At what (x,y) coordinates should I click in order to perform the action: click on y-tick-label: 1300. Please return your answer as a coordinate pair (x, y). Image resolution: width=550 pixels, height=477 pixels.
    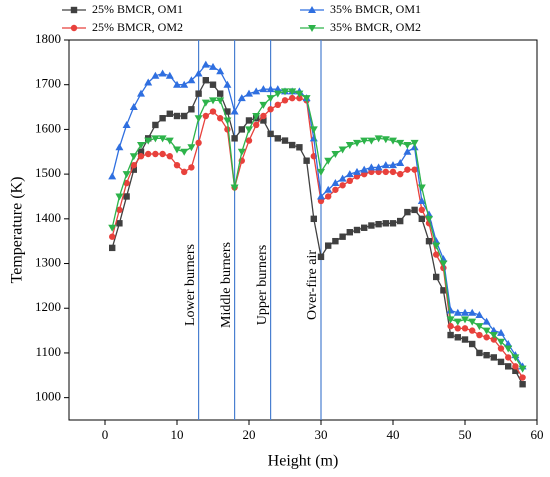
    Looking at the image, I should click on (48, 262).